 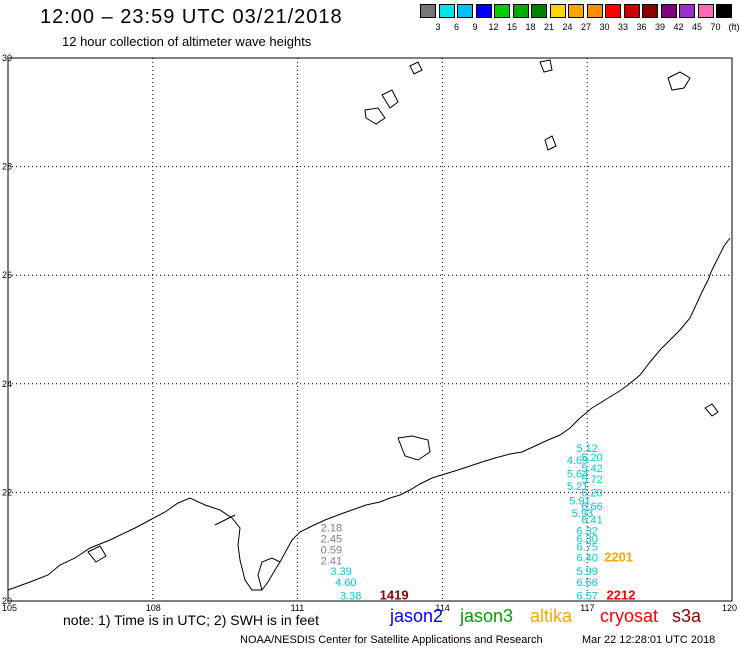 What do you see at coordinates (97, 554) in the screenshot?
I see `coastline-island-gulf` at bounding box center [97, 554].